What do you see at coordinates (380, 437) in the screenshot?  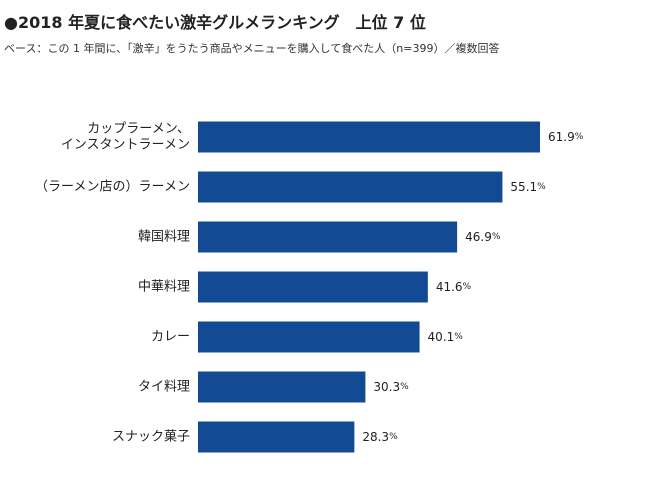 I see `value-label: 28.3%` at bounding box center [380, 437].